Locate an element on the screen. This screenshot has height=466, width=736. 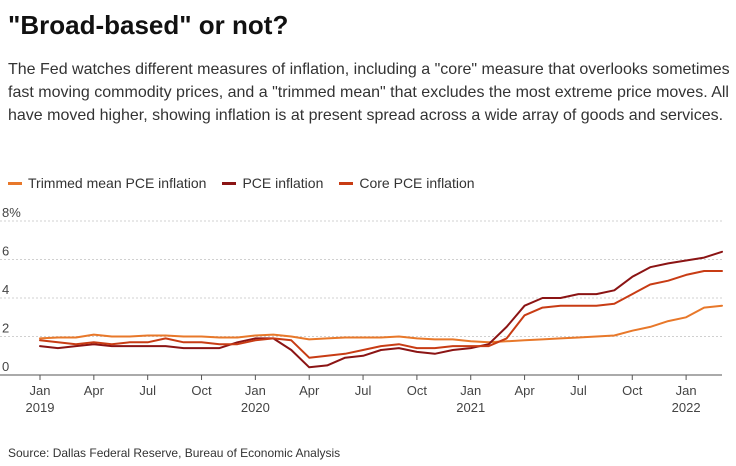
legend-swatch-pce is located at coordinates (229, 183).